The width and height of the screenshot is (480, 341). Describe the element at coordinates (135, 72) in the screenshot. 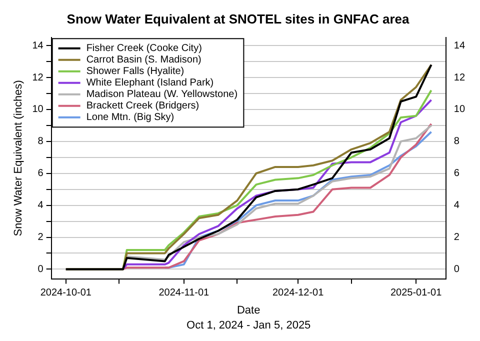

I see `legend-label: Shower Falls (Hyalite)` at that location.